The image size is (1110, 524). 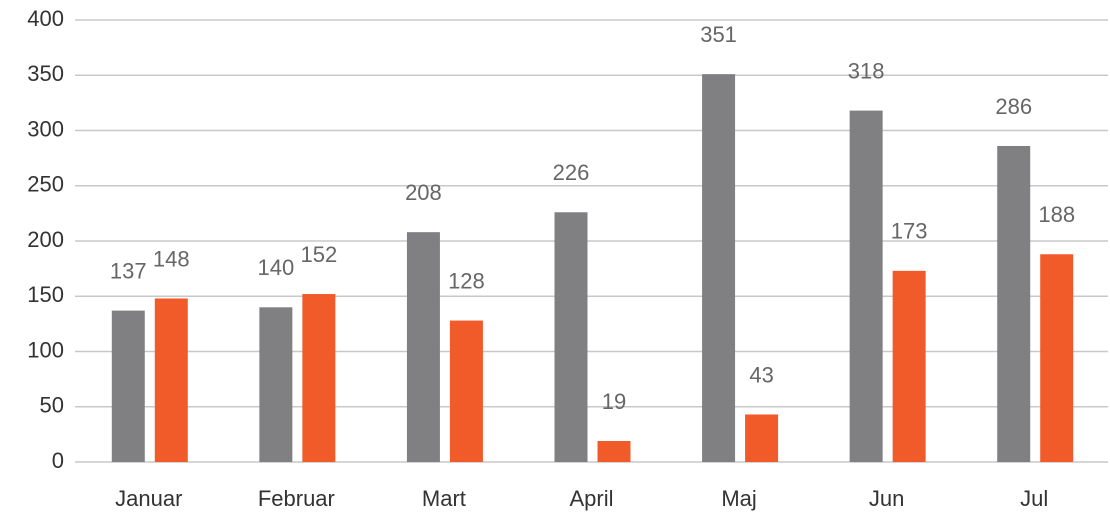 I want to click on data-label: 148, so click(x=171, y=258).